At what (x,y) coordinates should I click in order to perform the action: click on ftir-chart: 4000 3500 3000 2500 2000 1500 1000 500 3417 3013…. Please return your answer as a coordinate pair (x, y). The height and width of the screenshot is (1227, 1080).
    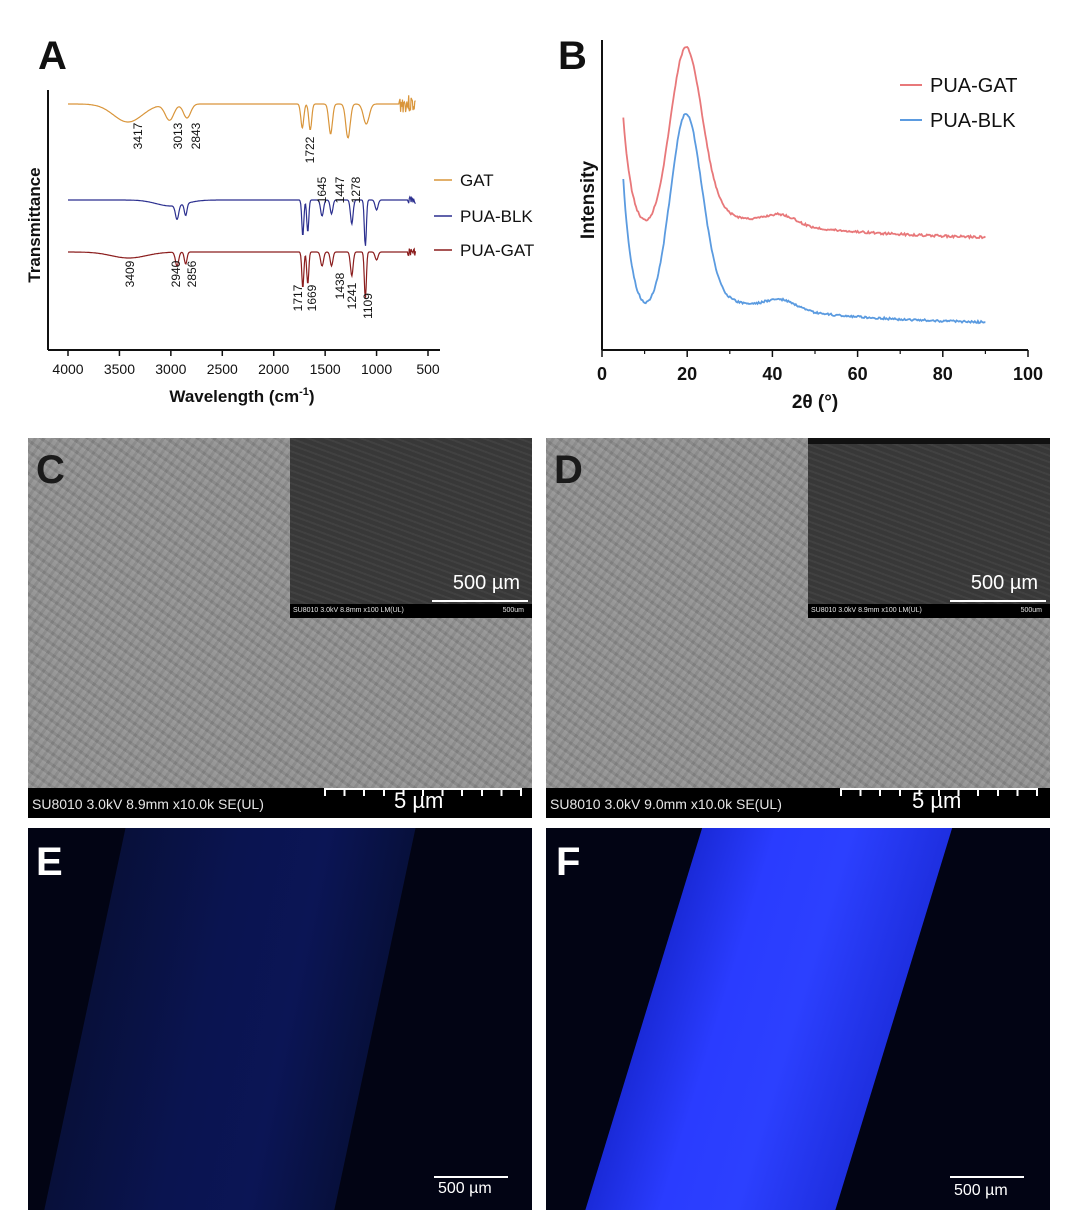
    Looking at the image, I should click on (279, 248).